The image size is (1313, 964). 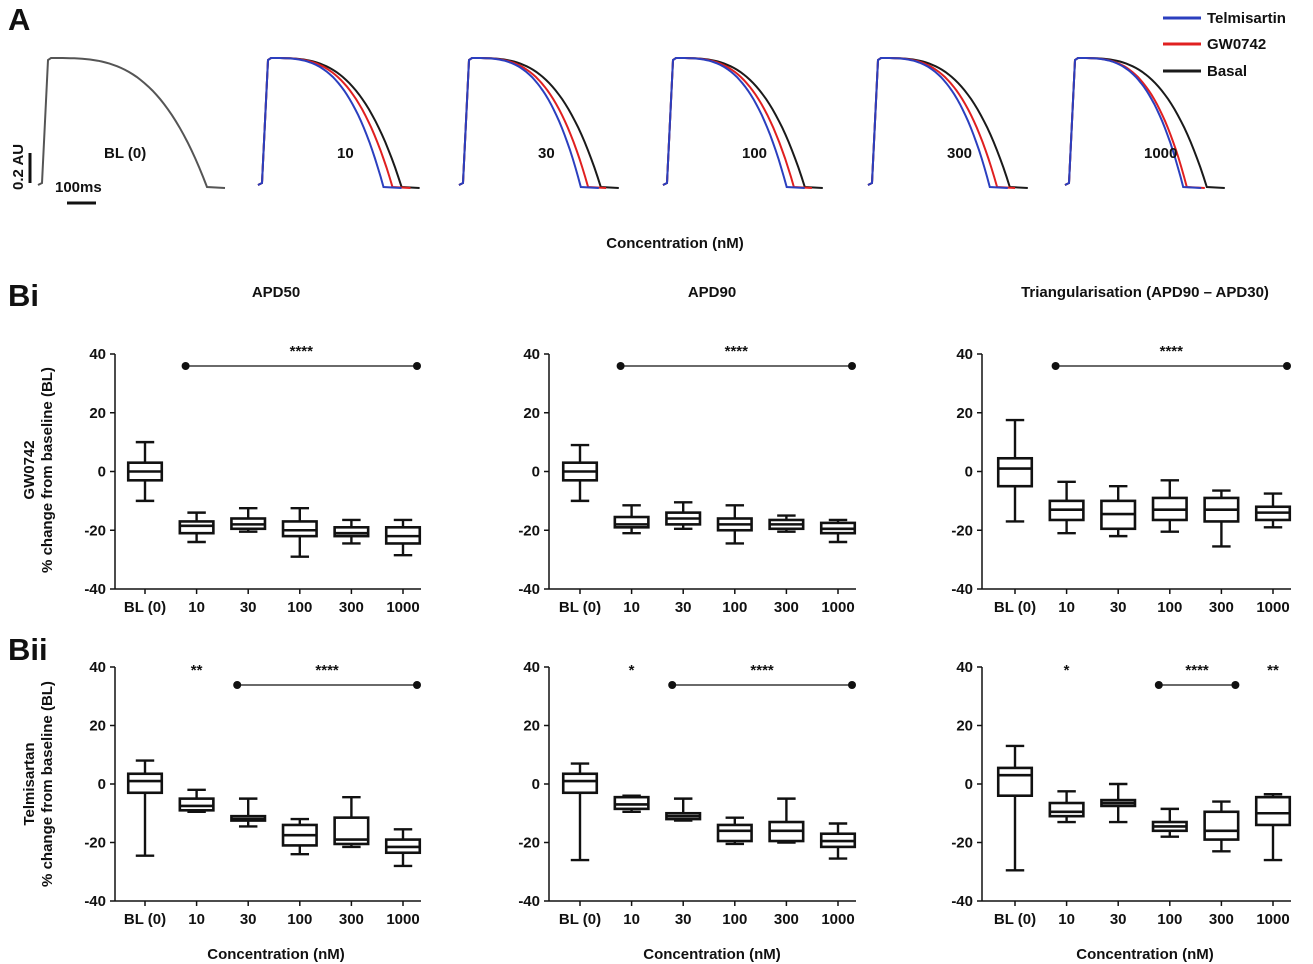 I want to click on panel-a-x-axis-title: Concentration (nM), so click(x=674, y=243).